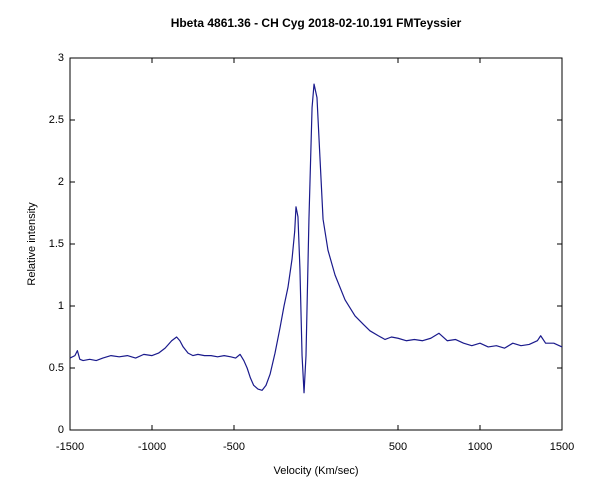 Image resolution: width=600 pixels, height=500 pixels. What do you see at coordinates (56, 368) in the screenshot?
I see `y-tick-label: 0.5` at bounding box center [56, 368].